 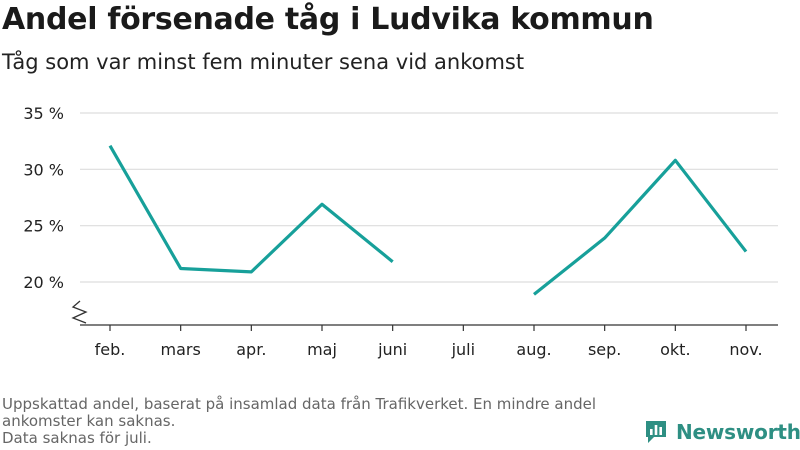 What do you see at coordinates (322, 349) in the screenshot?
I see `x-tick-label: maj` at bounding box center [322, 349].